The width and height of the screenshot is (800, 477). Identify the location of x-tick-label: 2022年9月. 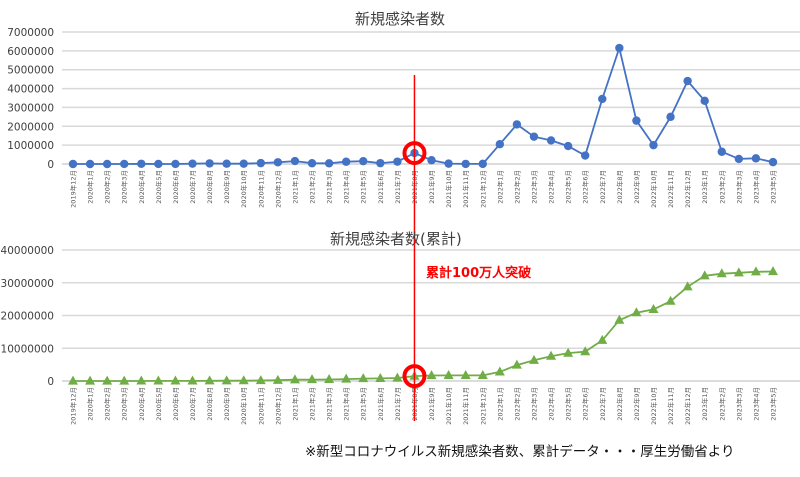
(636, 404).